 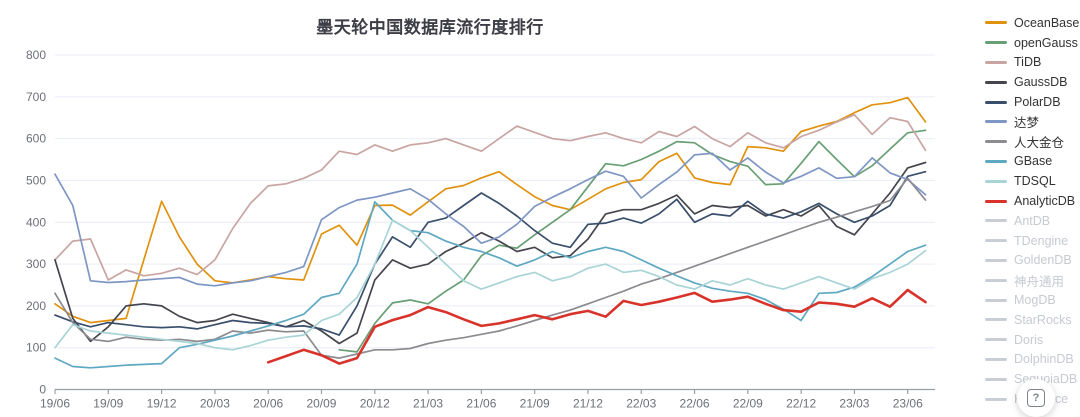 I want to click on series-line-AnalyticDB, so click(x=596, y=326).